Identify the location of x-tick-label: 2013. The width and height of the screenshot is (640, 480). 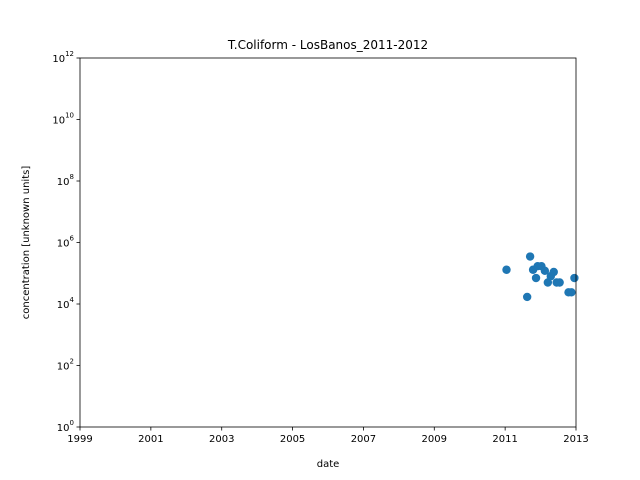
(575, 439).